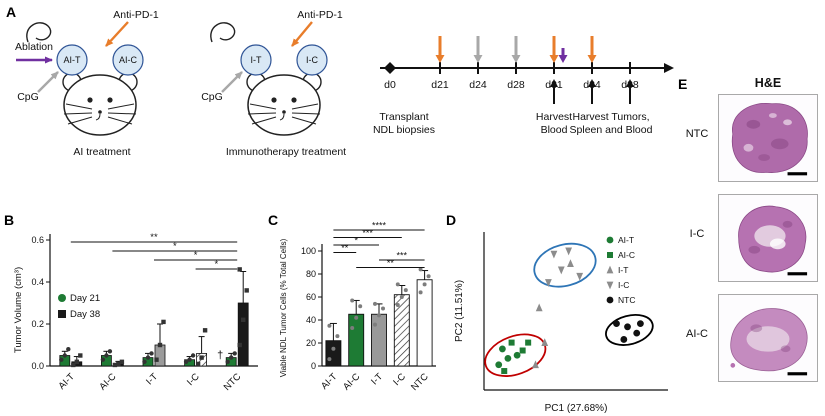 This screenshot has height=416, width=825. Describe the element at coordinates (34, 47) in the screenshot. I see `ablation-label: Ablation` at that location.